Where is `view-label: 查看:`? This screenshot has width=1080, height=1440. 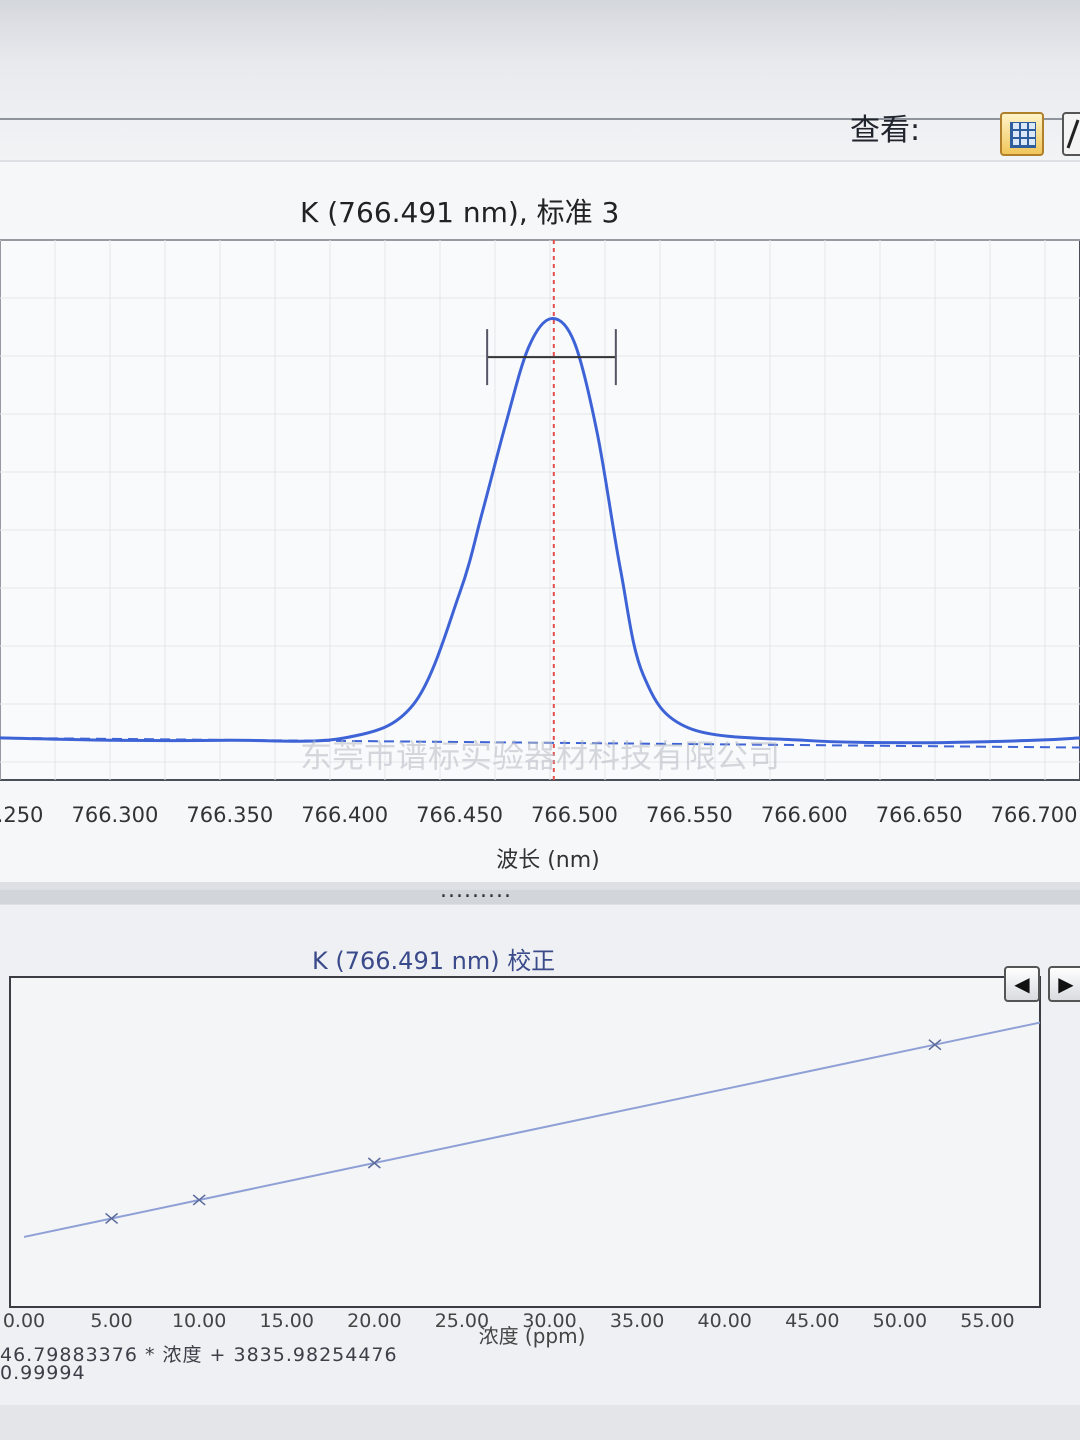 view-label: 查看: is located at coordinates (885, 130).